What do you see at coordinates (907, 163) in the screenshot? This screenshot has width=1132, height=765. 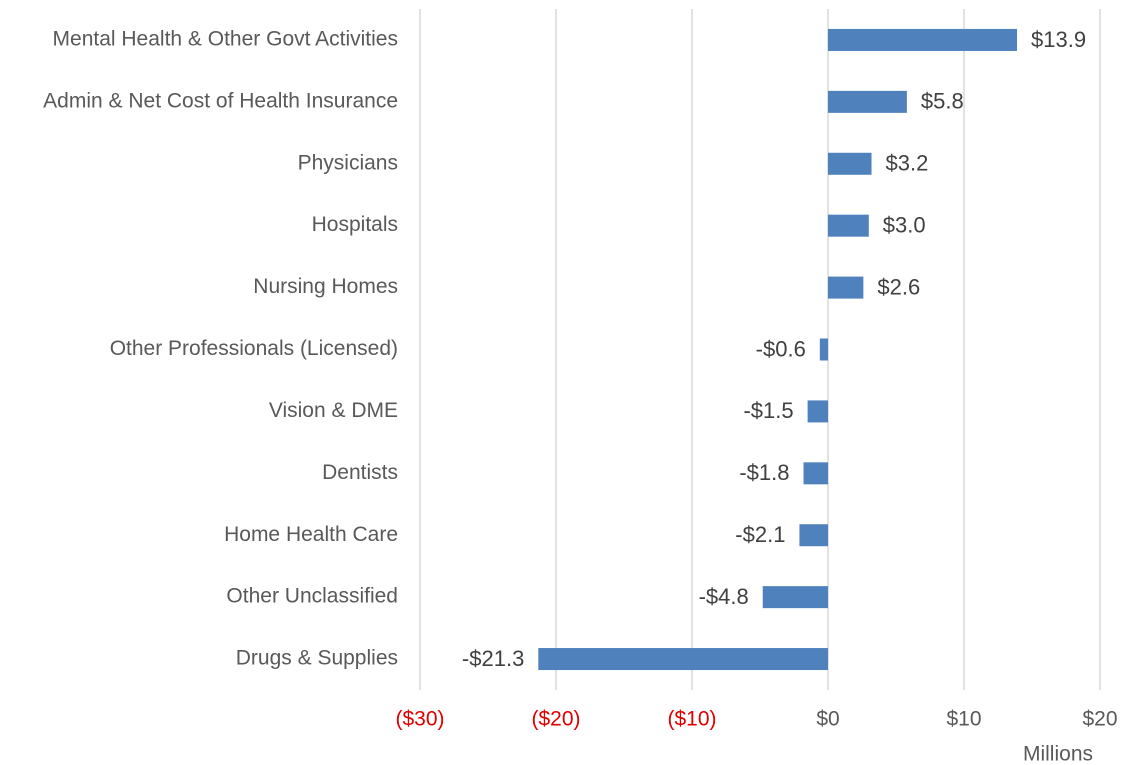 I see `value-label: $3.2` at bounding box center [907, 163].